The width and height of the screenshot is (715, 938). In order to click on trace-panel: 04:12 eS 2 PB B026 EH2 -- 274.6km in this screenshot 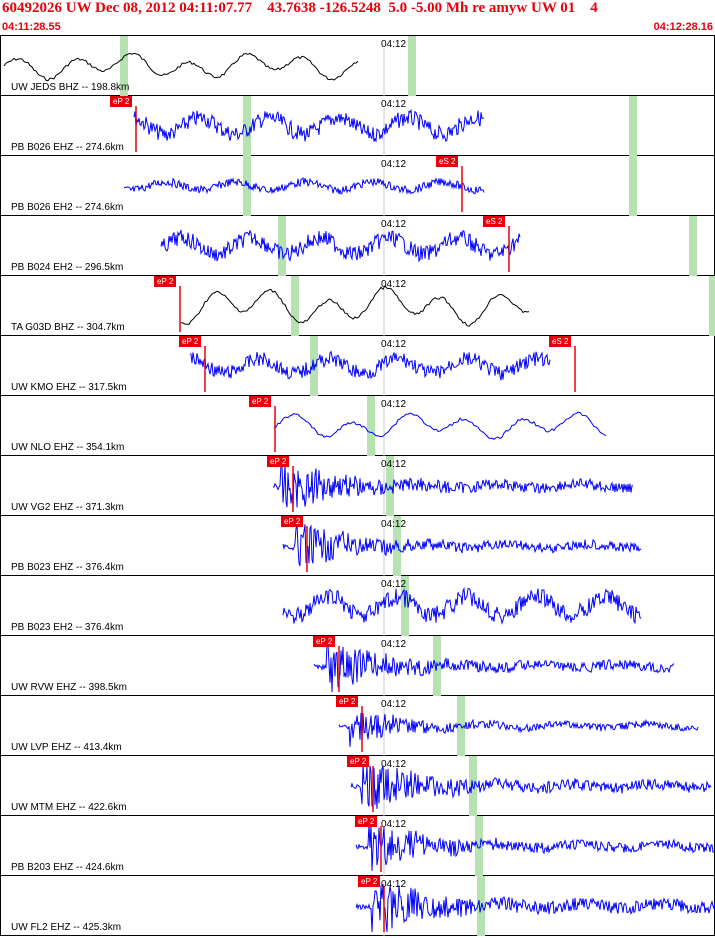, I will do `click(357, 186)`.